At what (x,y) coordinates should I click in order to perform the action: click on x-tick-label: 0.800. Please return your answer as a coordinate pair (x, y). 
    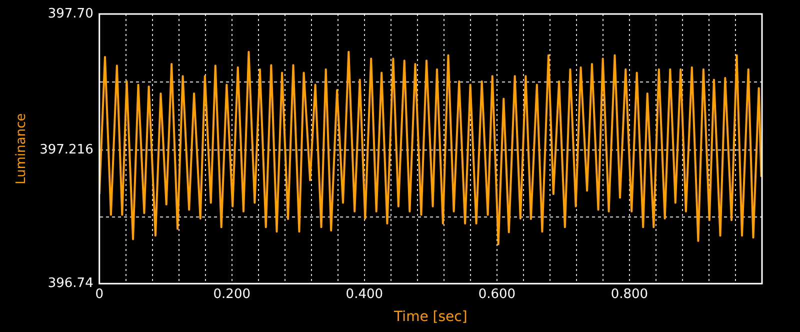
    Looking at the image, I should click on (629, 294).